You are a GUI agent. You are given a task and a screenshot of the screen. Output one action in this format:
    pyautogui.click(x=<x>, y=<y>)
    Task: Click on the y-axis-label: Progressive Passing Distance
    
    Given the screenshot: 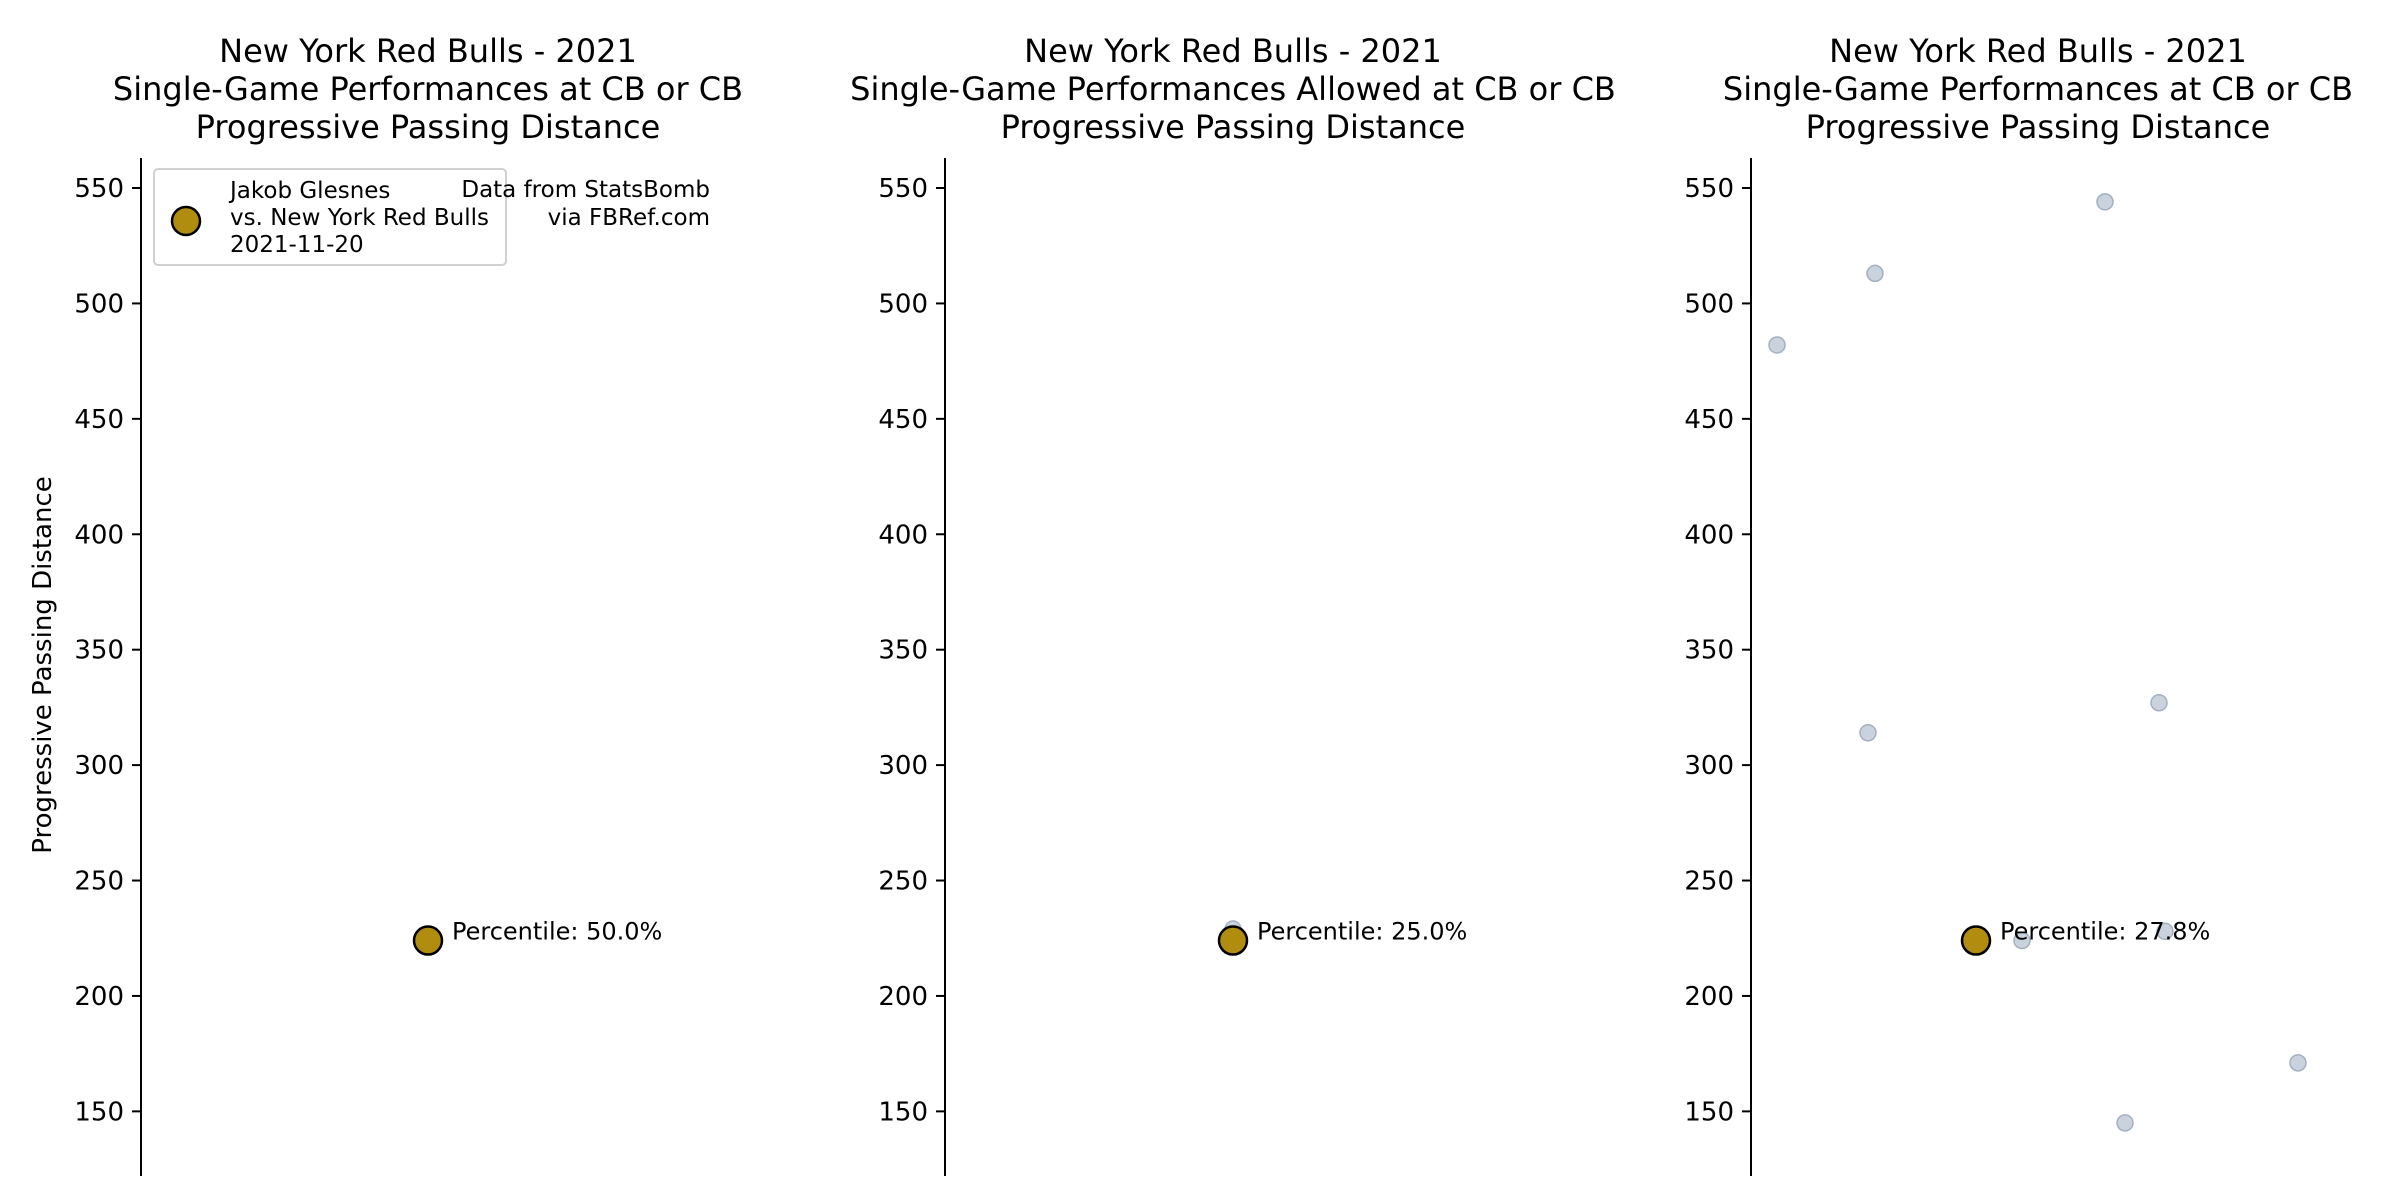 What is the action you would take?
    pyautogui.click(x=43, y=665)
    